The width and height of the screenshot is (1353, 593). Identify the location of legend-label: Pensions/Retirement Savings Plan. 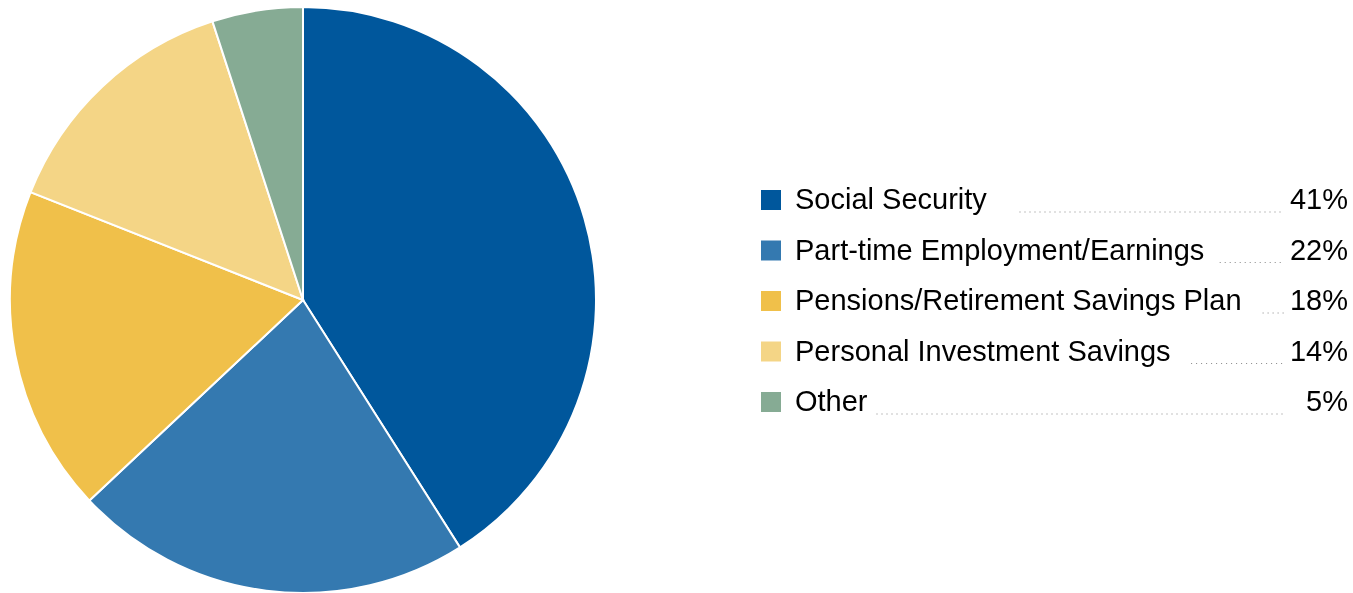
(1018, 300).